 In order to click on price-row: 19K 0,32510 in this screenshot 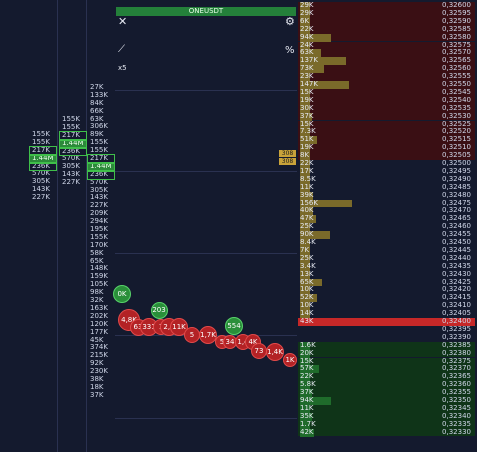, I will do `click(386, 148)`.